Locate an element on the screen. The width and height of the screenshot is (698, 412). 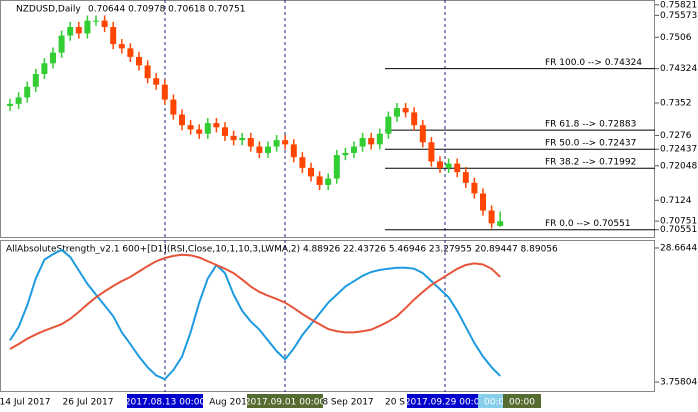
y-tick-label: 28.6644 is located at coordinates (678, 248).